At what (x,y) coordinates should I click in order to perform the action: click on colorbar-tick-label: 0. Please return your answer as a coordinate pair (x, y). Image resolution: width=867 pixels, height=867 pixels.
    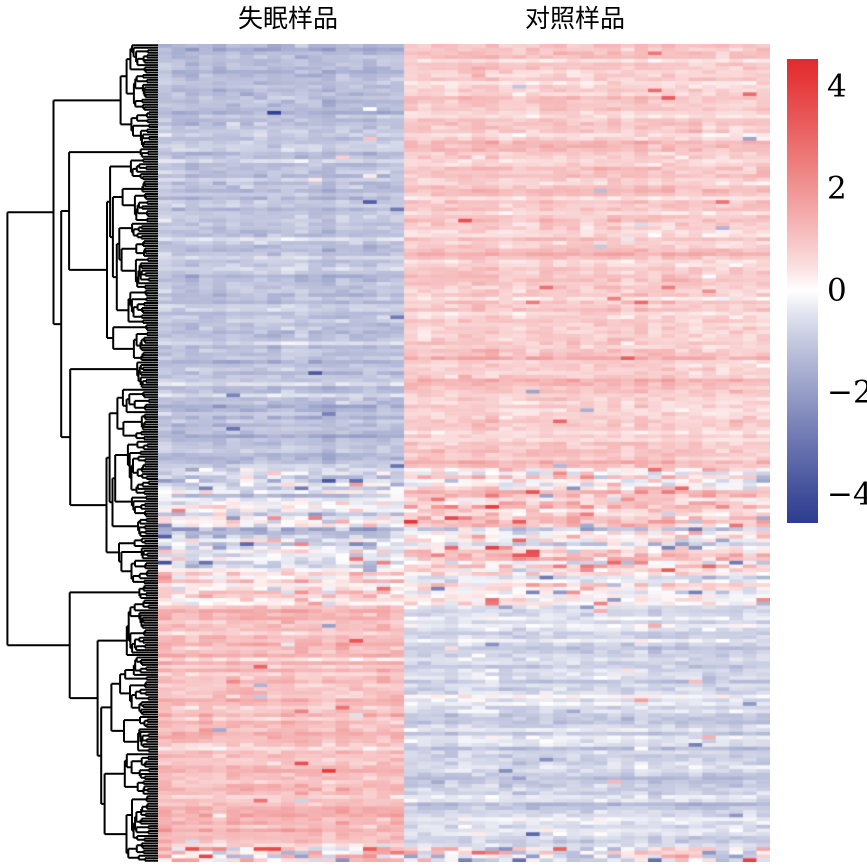
    Looking at the image, I should click on (837, 290).